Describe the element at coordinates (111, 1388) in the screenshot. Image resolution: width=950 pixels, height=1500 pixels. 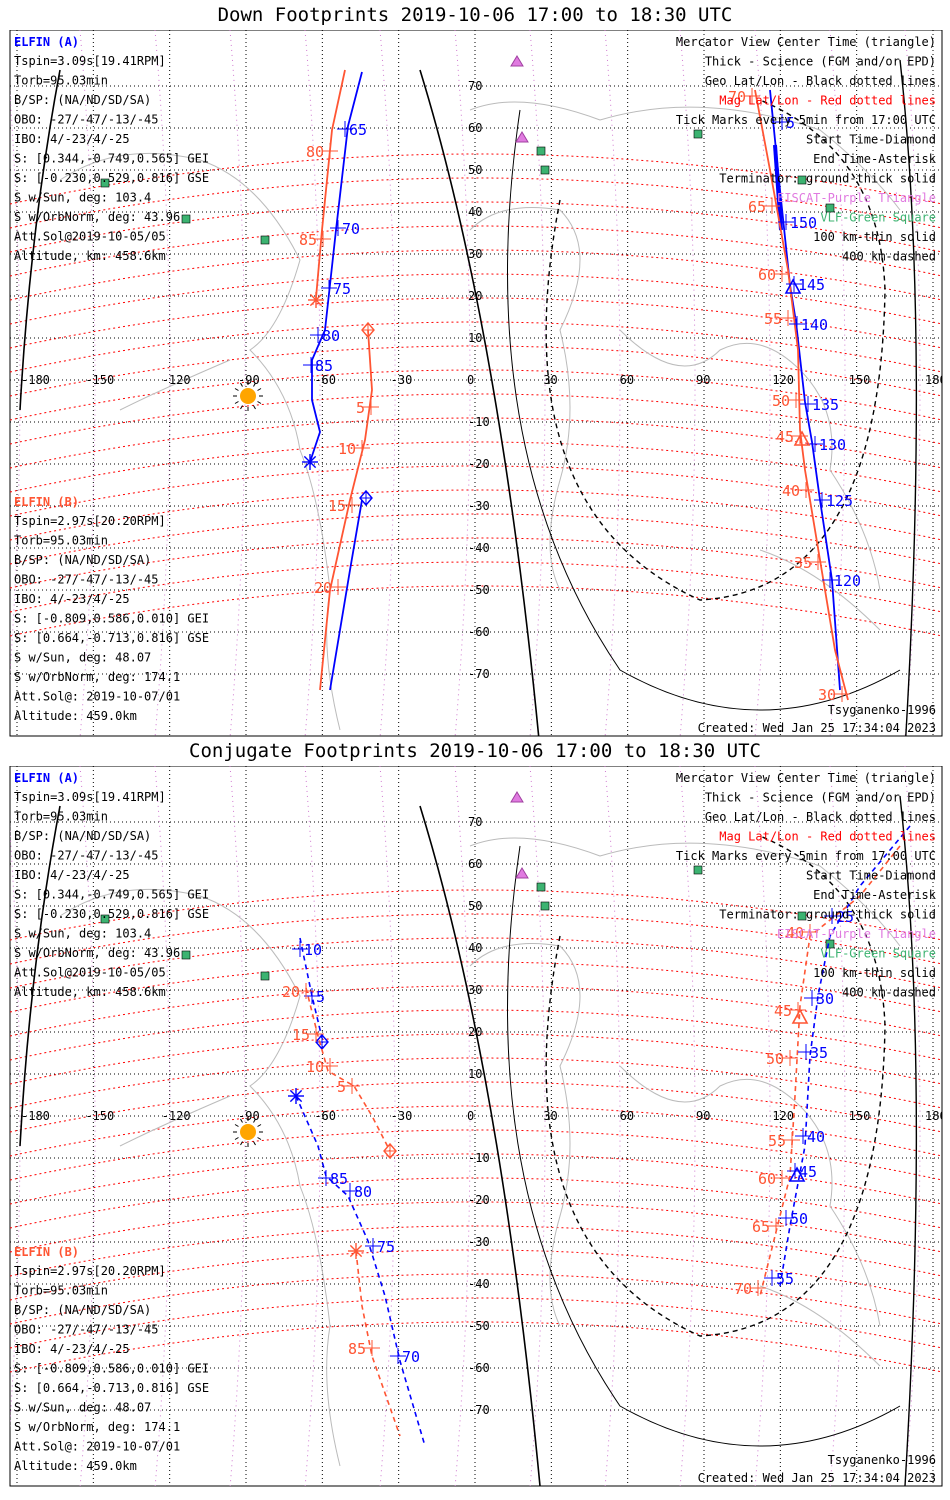
I see `elfin-b-info-line: S: [0.664,-0.713,0.816] GSE` at that location.